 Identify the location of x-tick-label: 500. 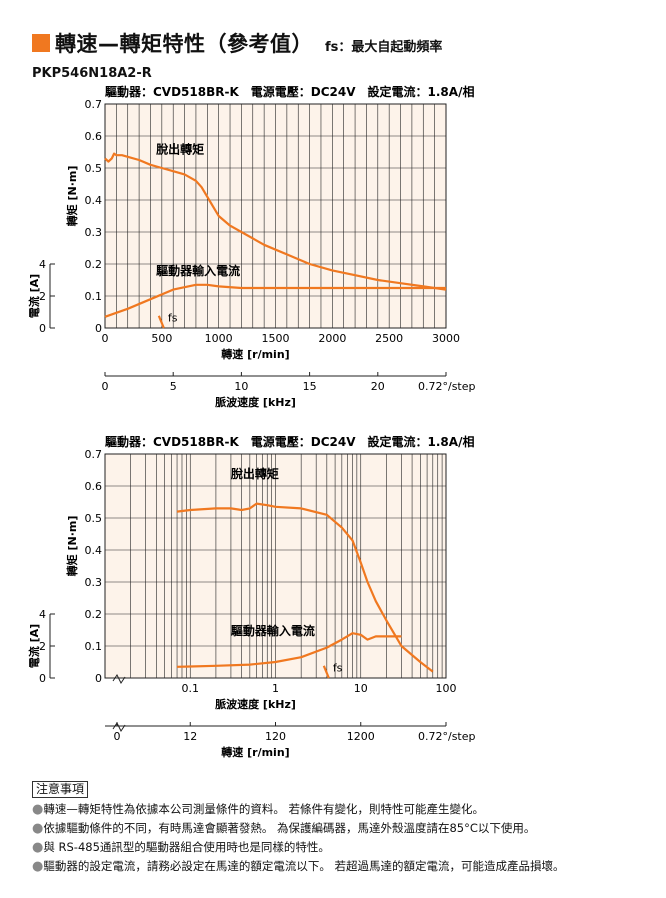
(161, 338).